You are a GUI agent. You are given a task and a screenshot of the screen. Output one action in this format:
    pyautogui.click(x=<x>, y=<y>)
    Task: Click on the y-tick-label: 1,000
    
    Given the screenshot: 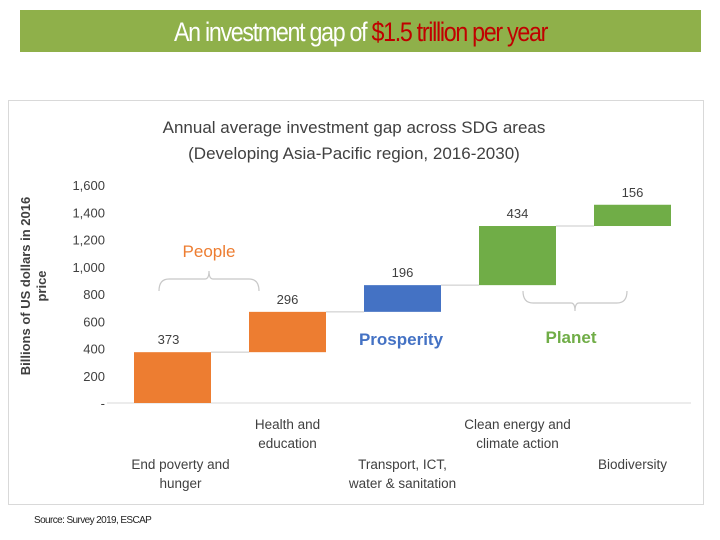 What is the action you would take?
    pyautogui.click(x=88, y=267)
    